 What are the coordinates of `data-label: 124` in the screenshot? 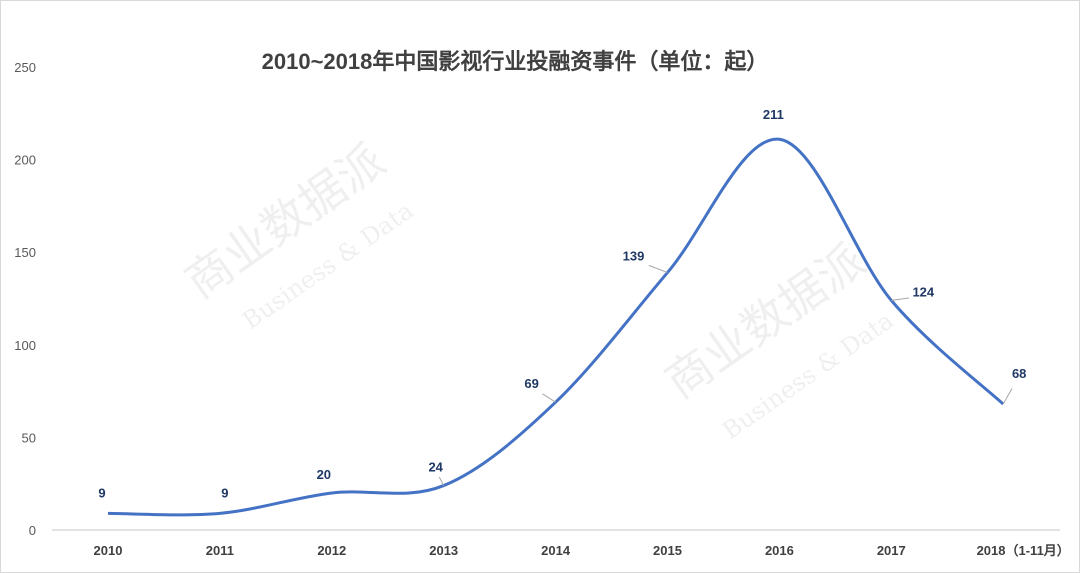 It's located at (923, 291).